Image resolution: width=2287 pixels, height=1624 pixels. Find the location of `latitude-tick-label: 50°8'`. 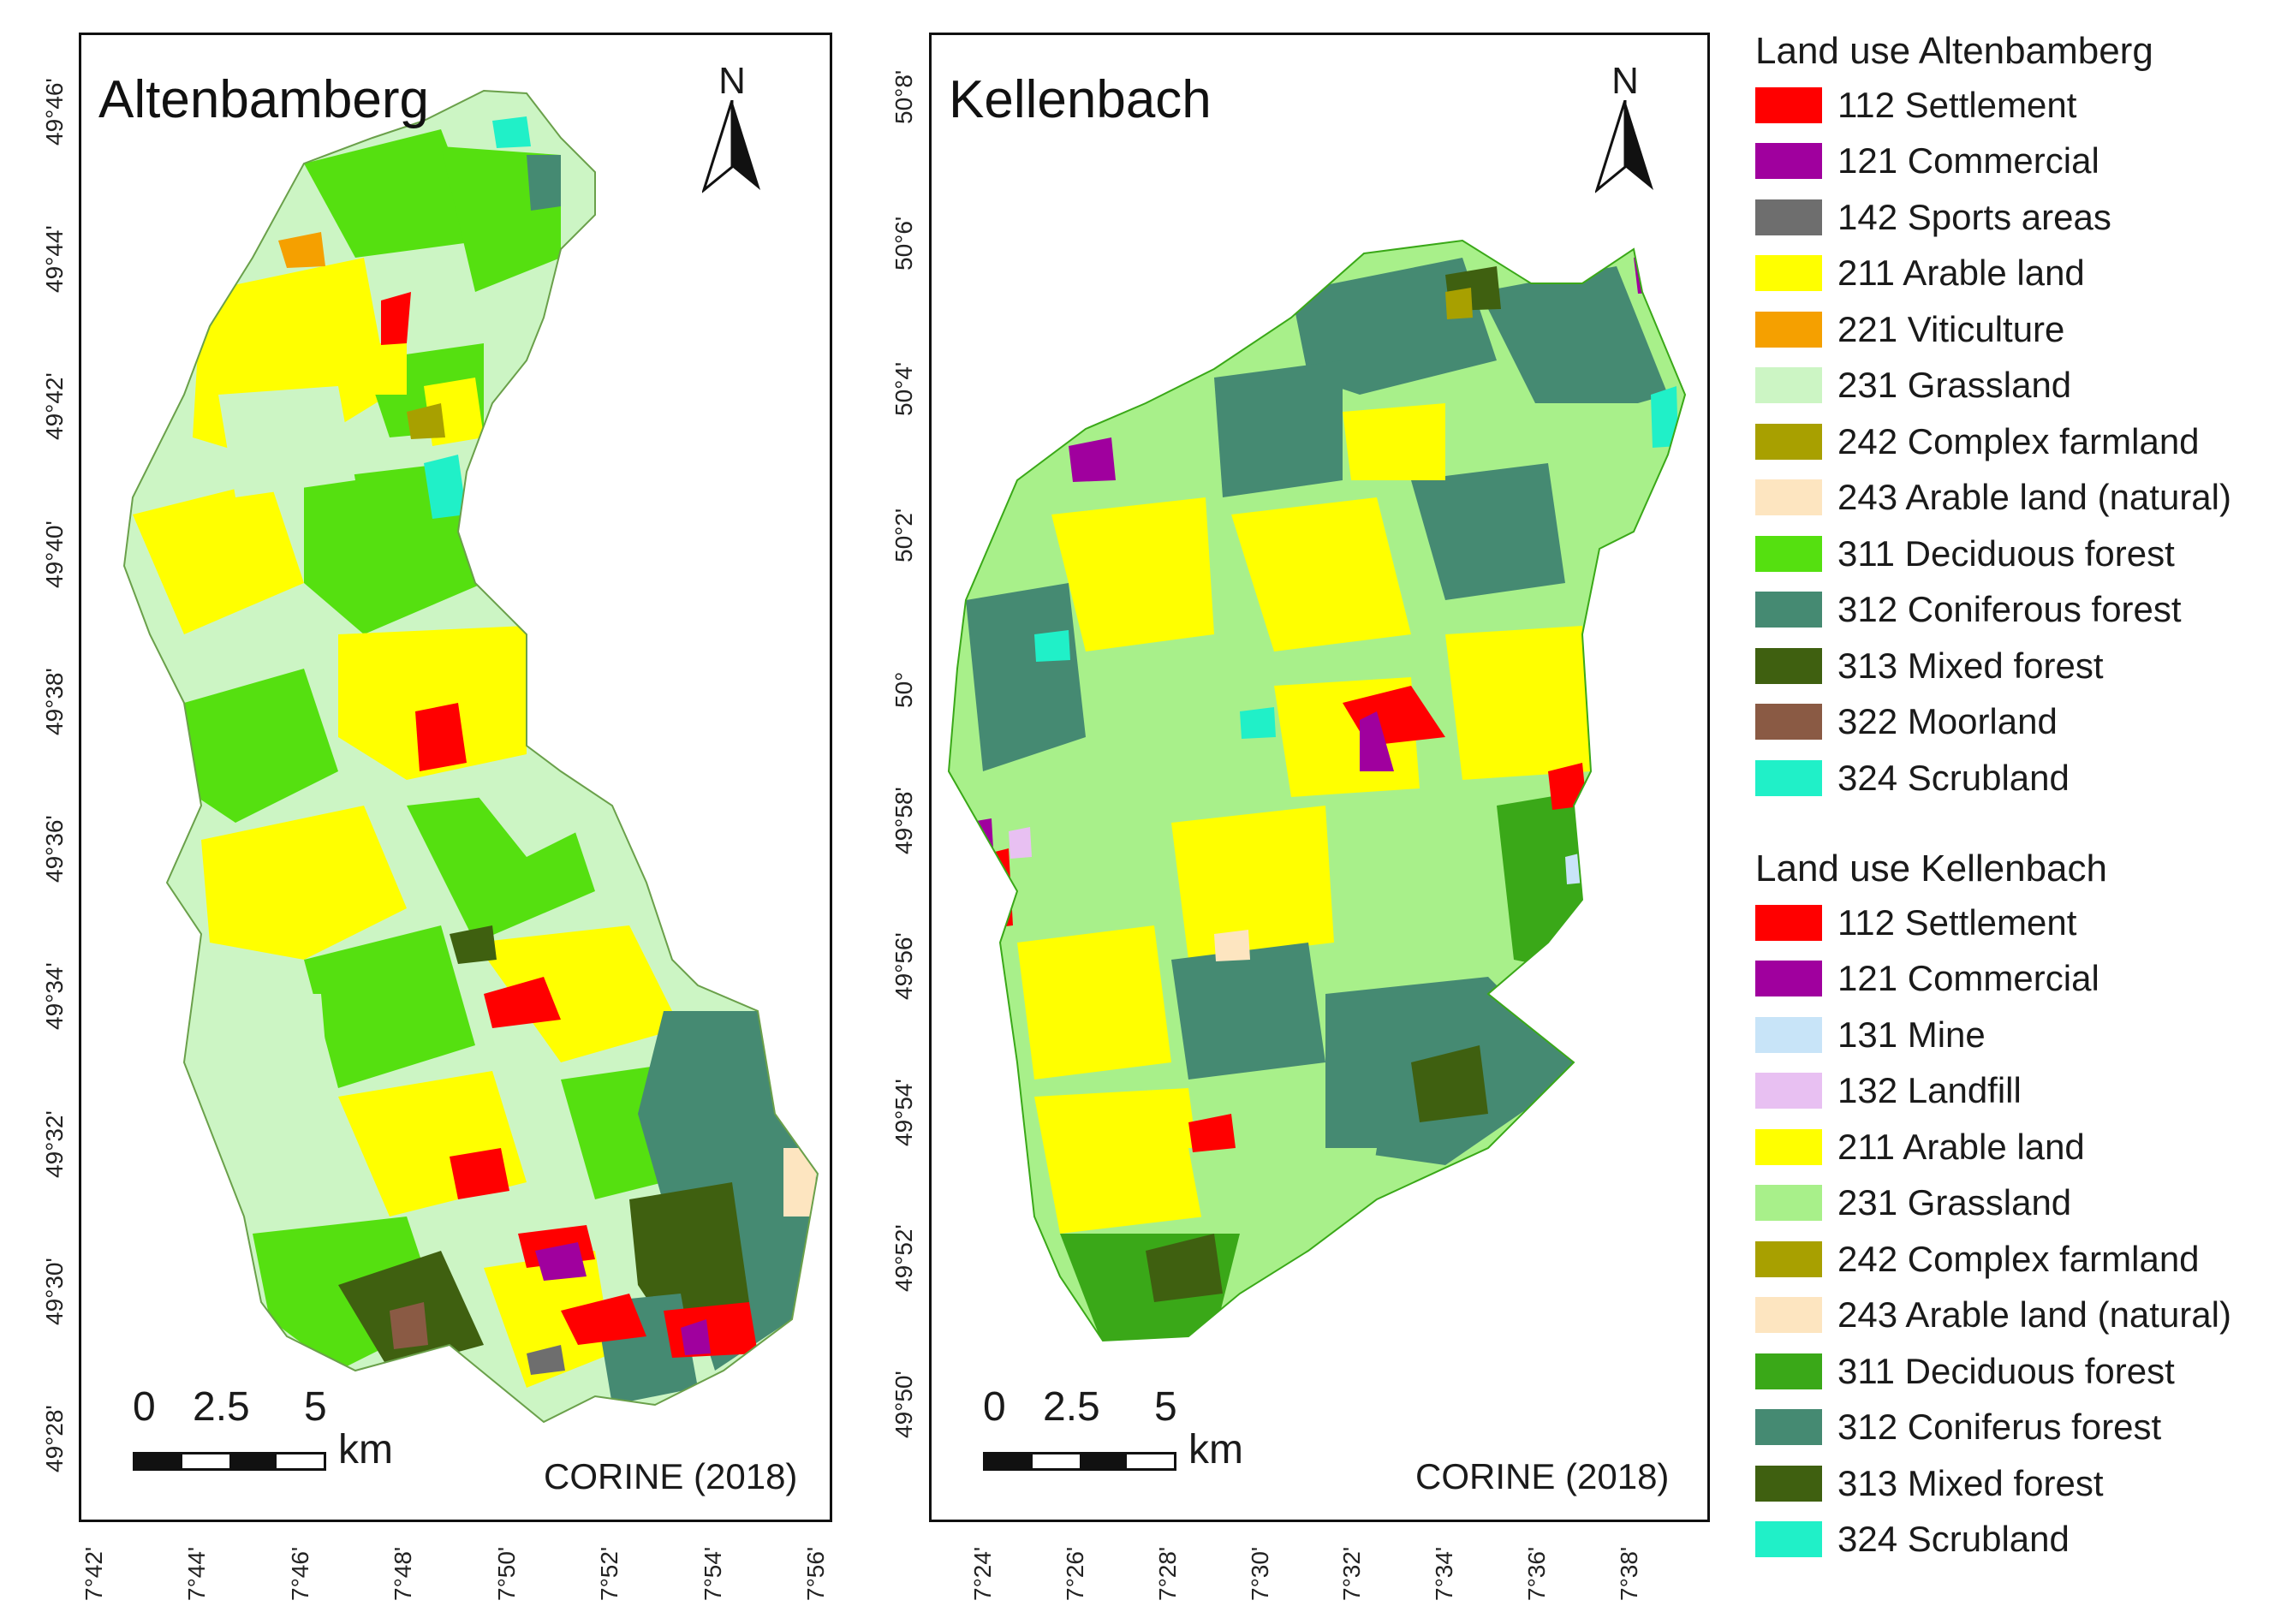

latitude-tick-label: 50°8' is located at coordinates (903, 96).